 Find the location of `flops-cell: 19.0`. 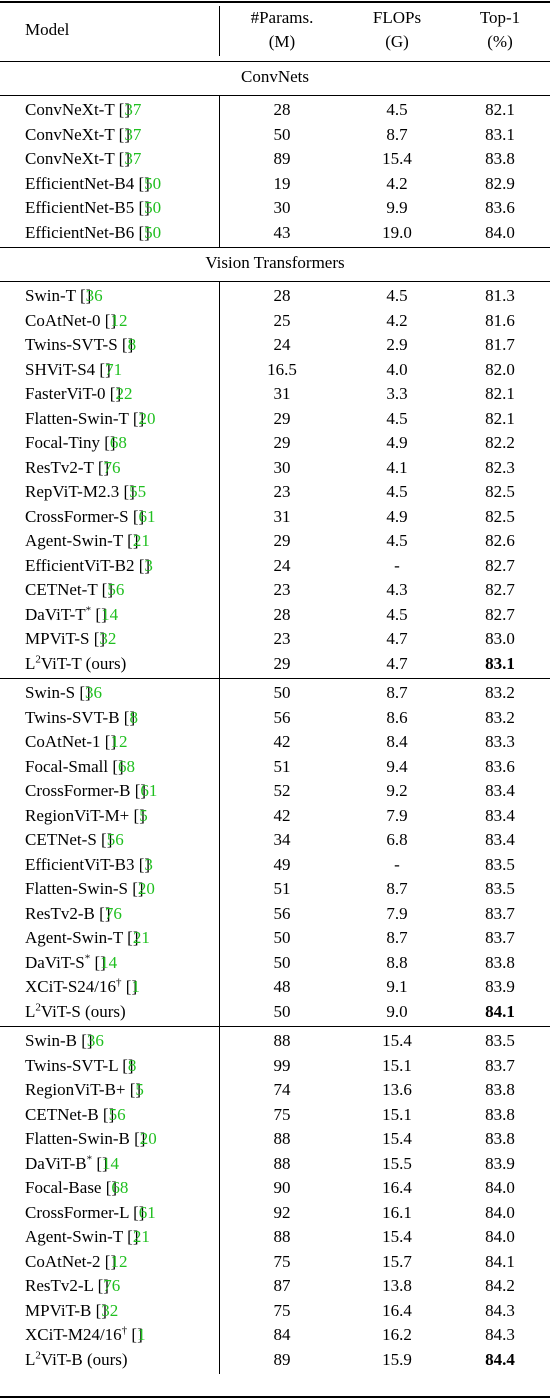

flops-cell: 19.0 is located at coordinates (397, 232).